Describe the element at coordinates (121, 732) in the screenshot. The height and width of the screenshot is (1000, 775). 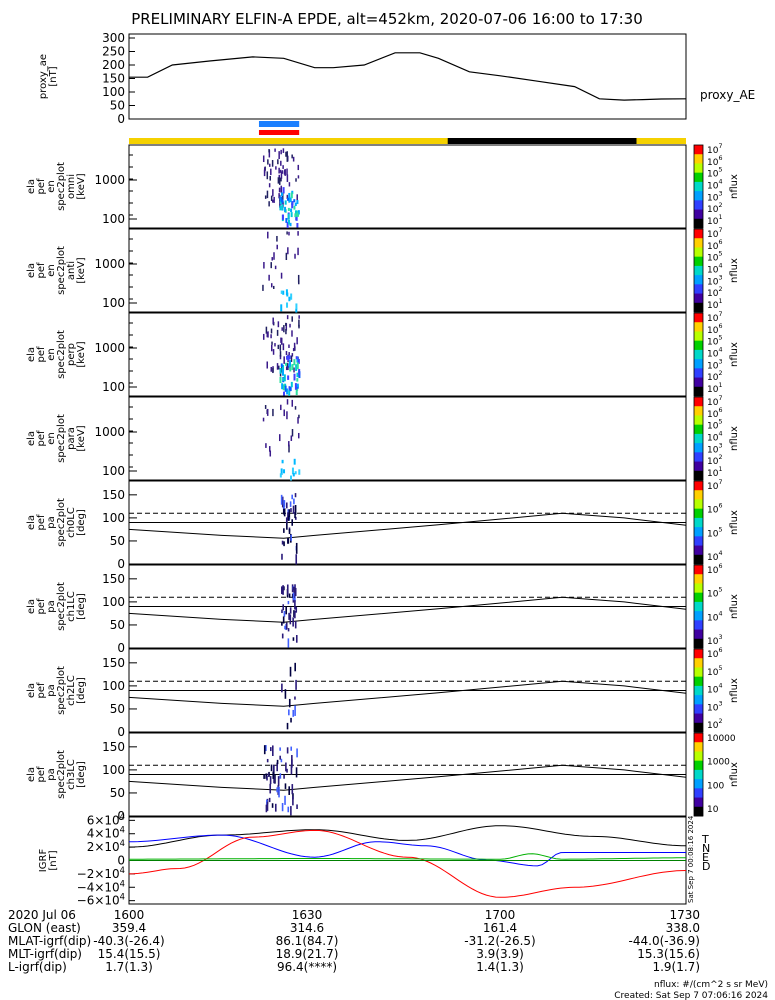
I see `ch2lc-ytick-label: 0` at that location.